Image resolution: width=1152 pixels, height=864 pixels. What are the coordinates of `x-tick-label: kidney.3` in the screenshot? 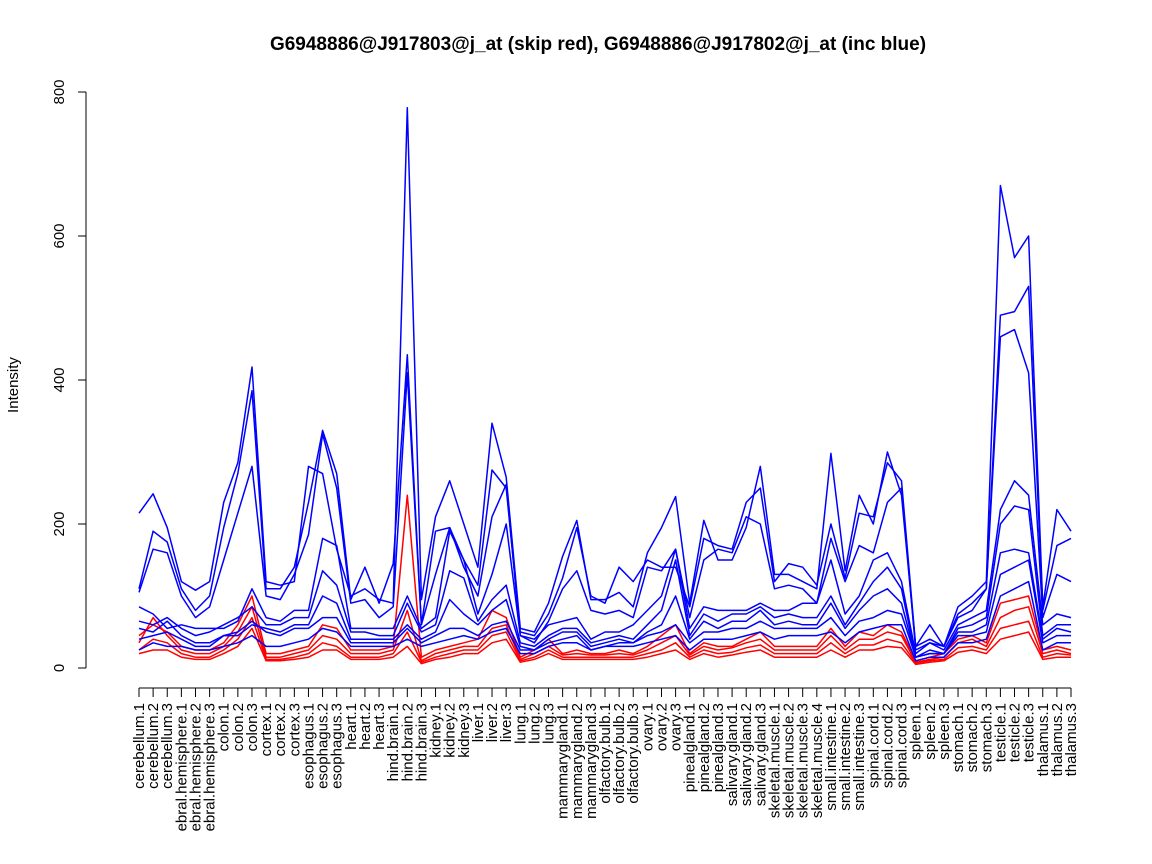 It's located at (464, 730).